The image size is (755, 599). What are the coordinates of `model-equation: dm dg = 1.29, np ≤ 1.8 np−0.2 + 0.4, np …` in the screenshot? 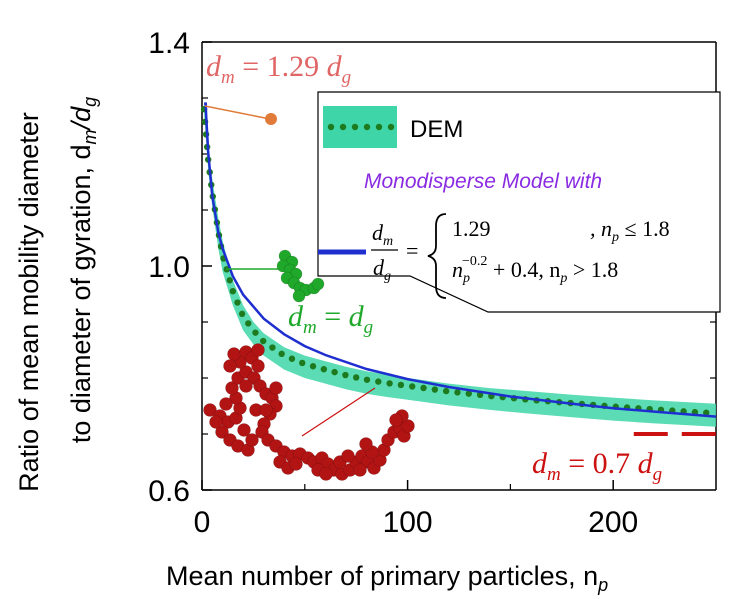 It's located at (520, 256).